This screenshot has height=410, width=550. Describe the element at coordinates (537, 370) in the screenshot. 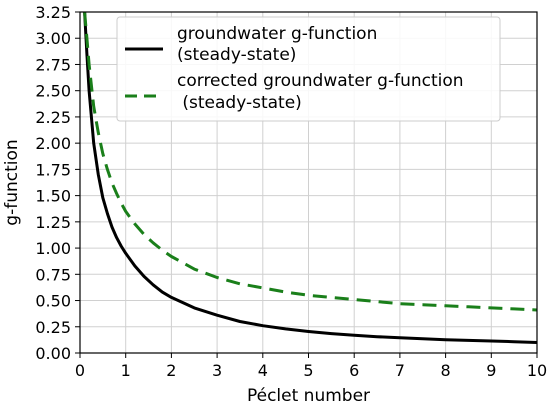

I see `x-tick-label: 10` at that location.